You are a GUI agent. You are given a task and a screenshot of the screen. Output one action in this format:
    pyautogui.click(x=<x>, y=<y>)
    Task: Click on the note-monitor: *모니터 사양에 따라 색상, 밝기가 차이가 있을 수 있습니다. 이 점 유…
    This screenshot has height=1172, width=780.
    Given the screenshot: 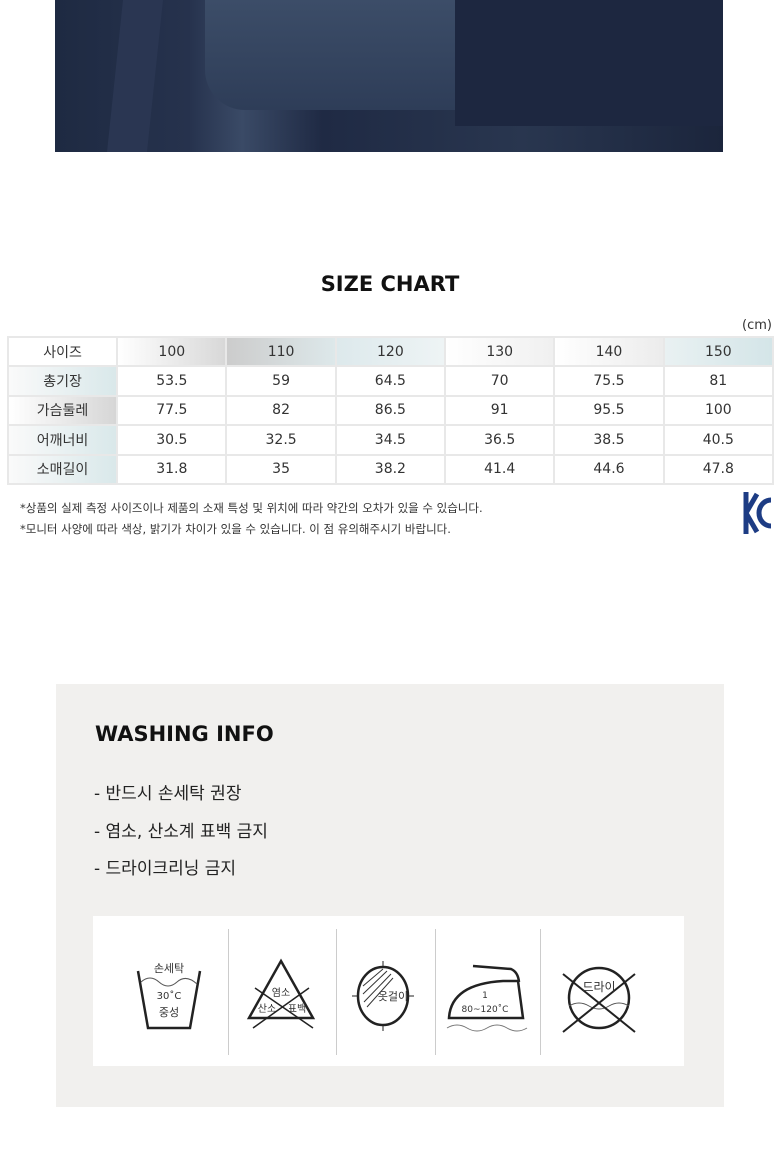 What is the action you would take?
    pyautogui.click(x=235, y=529)
    